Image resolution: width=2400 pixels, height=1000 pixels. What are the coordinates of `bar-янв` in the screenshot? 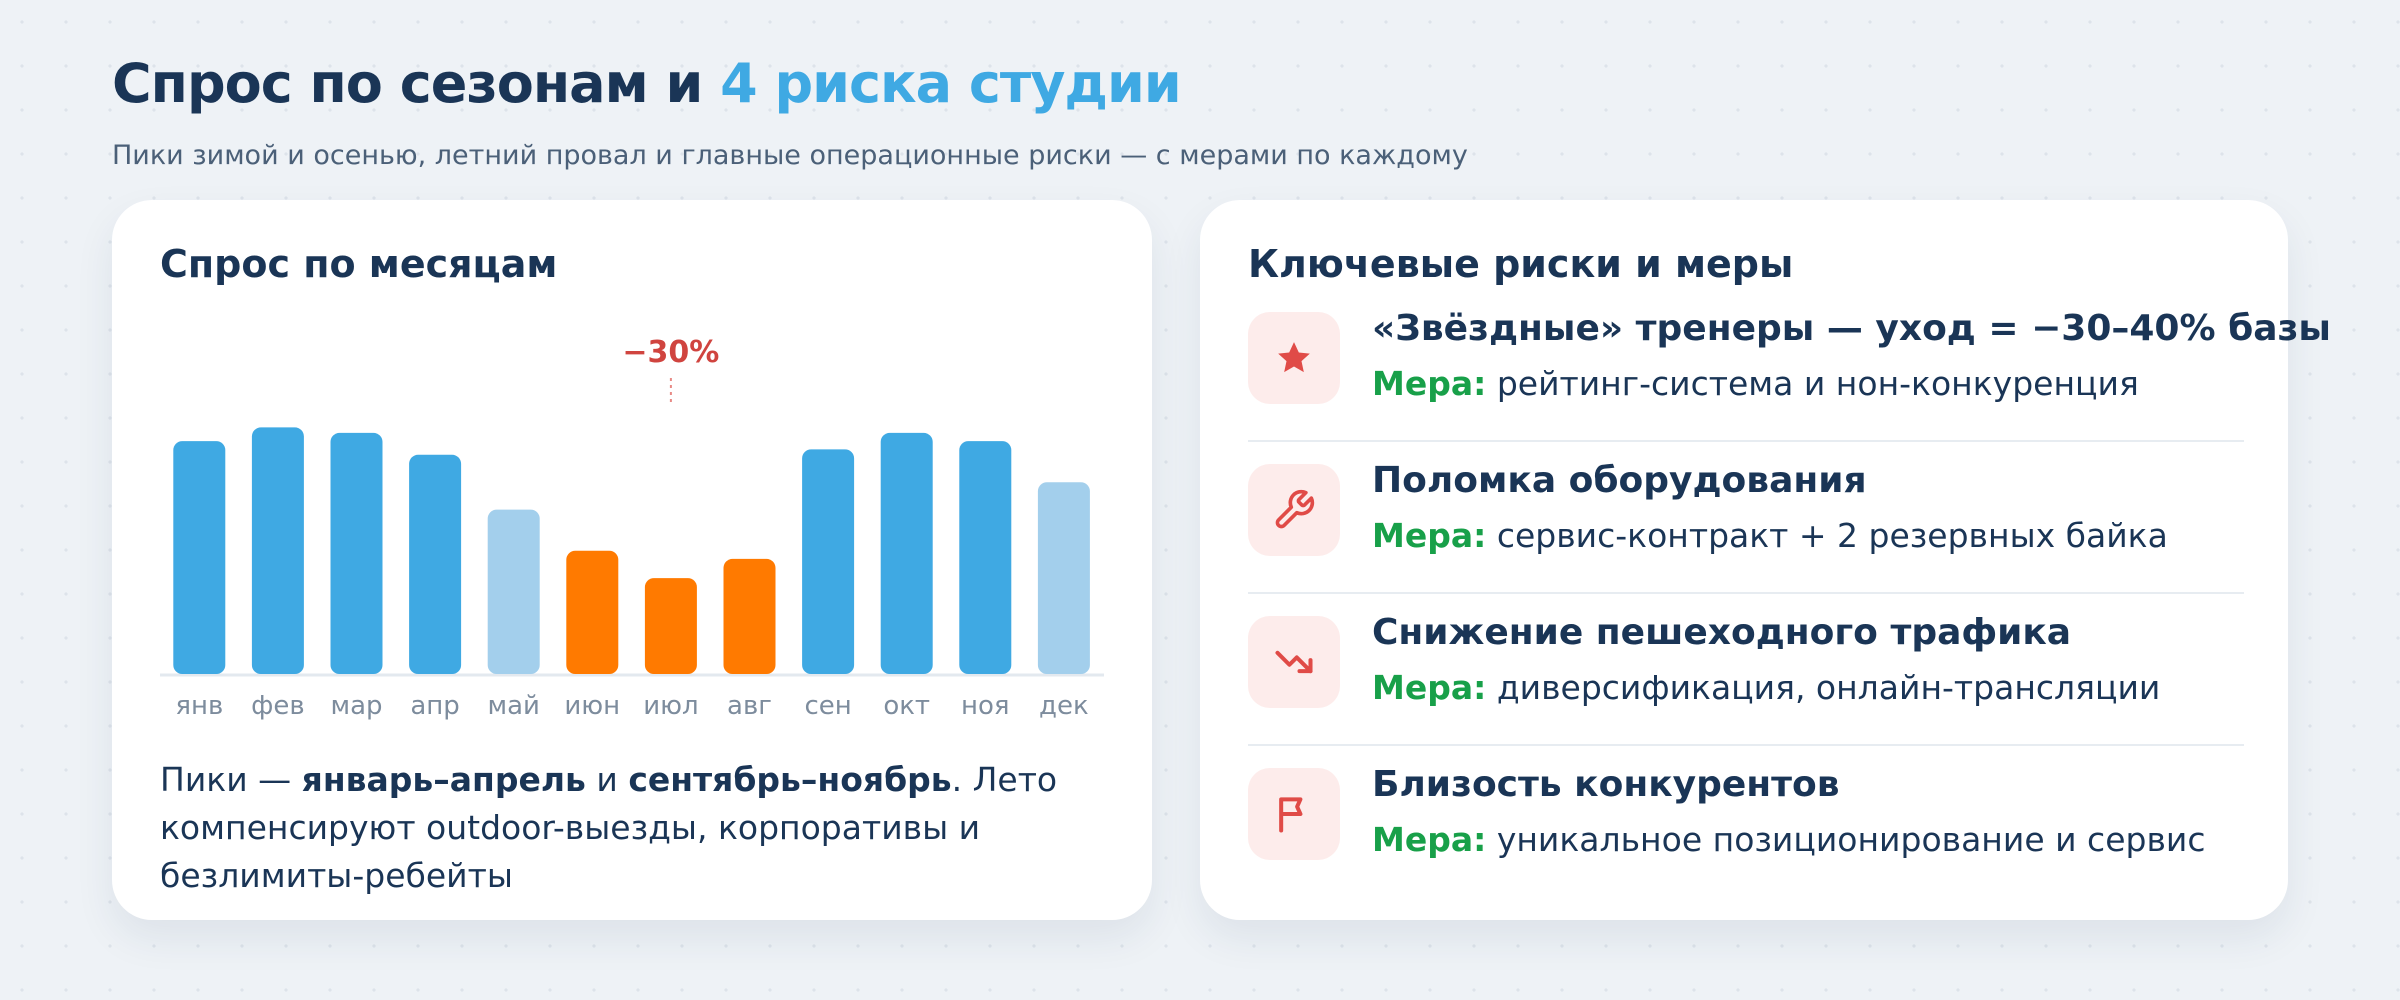 It's located at (199, 557).